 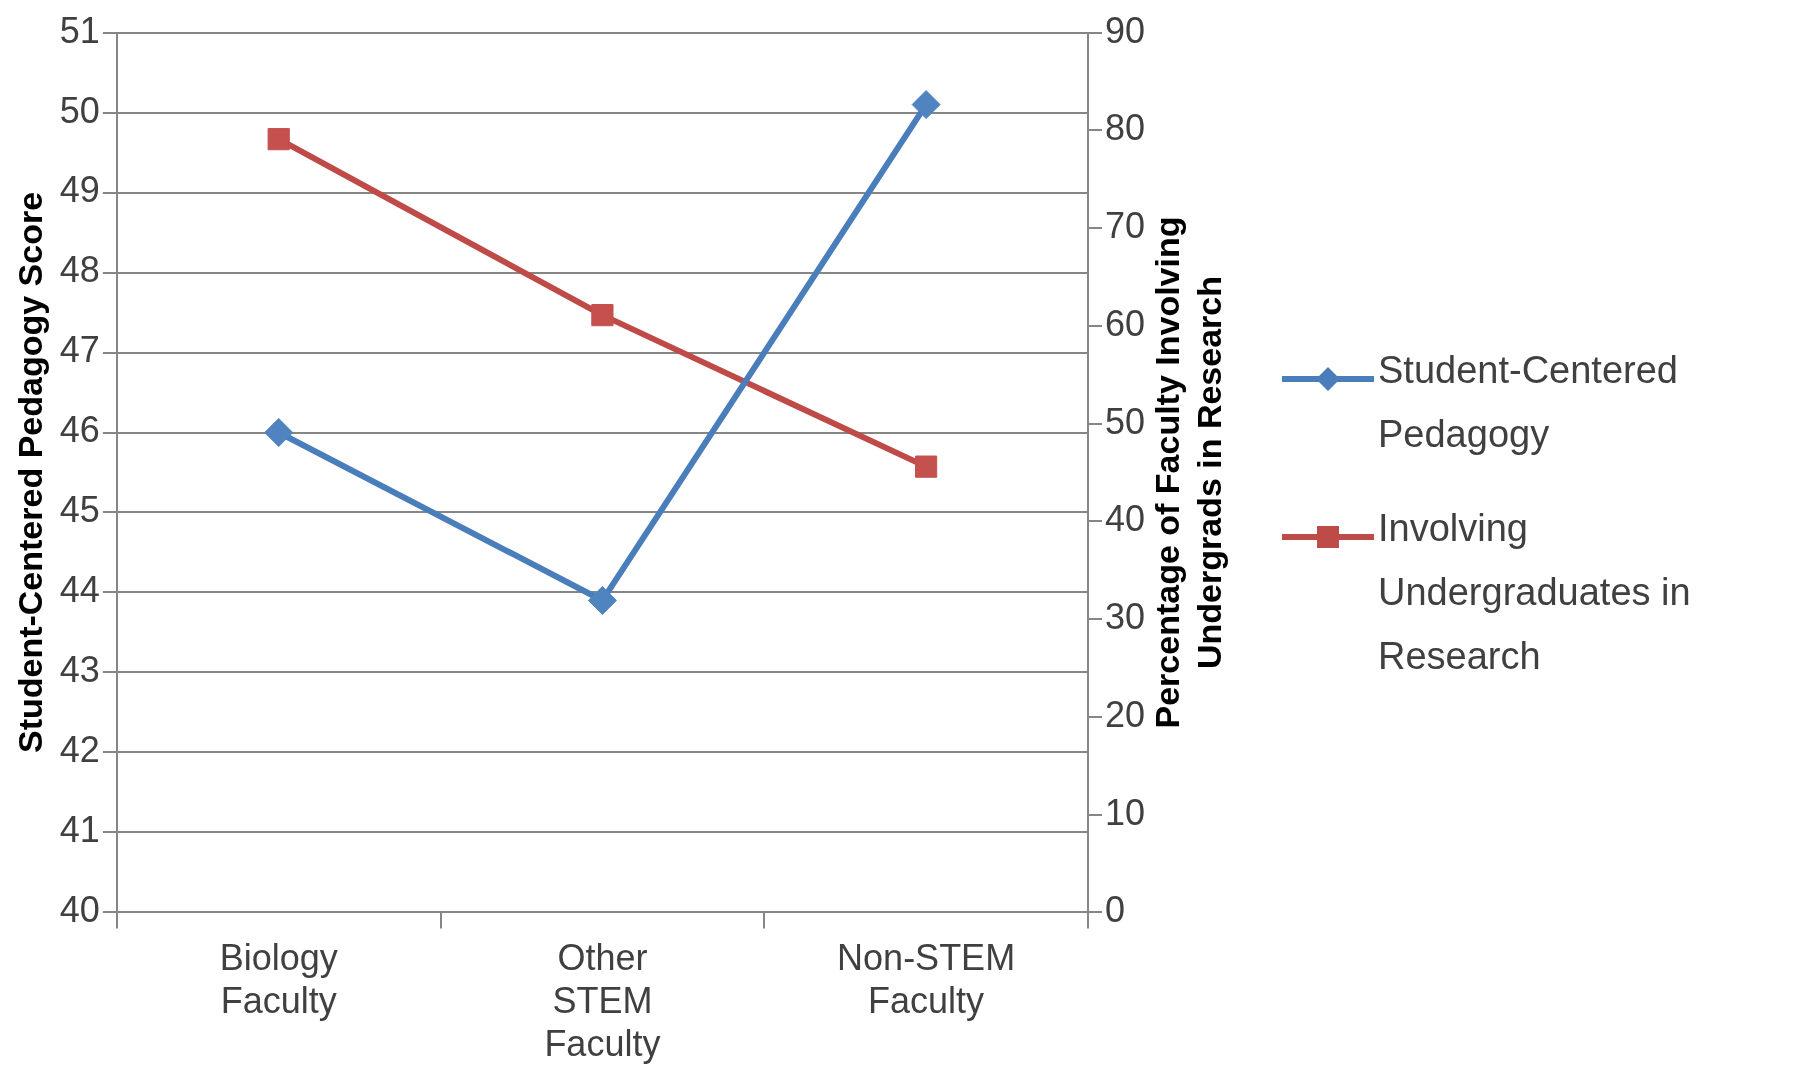 What do you see at coordinates (1114, 910) in the screenshot?
I see `y2-tick-label: 0` at bounding box center [1114, 910].